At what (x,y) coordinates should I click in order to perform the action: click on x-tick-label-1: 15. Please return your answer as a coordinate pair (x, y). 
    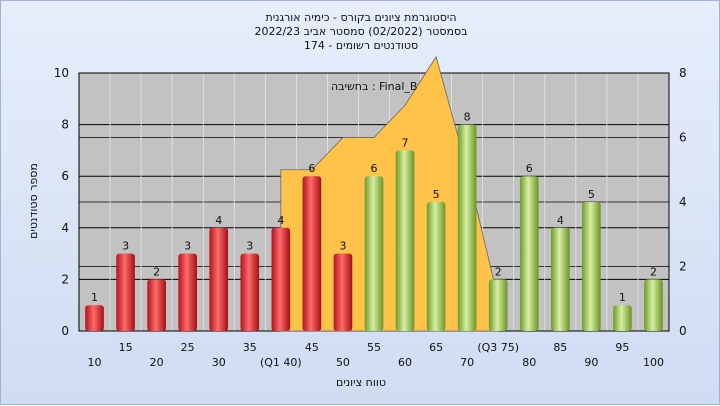
    Looking at the image, I should click on (126, 347).